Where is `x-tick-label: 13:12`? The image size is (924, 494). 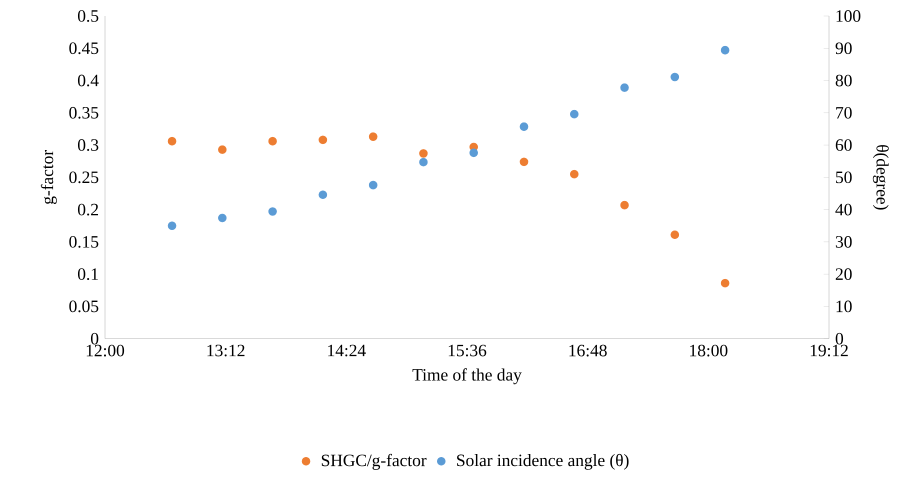 x-tick-label: 13:12 is located at coordinates (225, 350).